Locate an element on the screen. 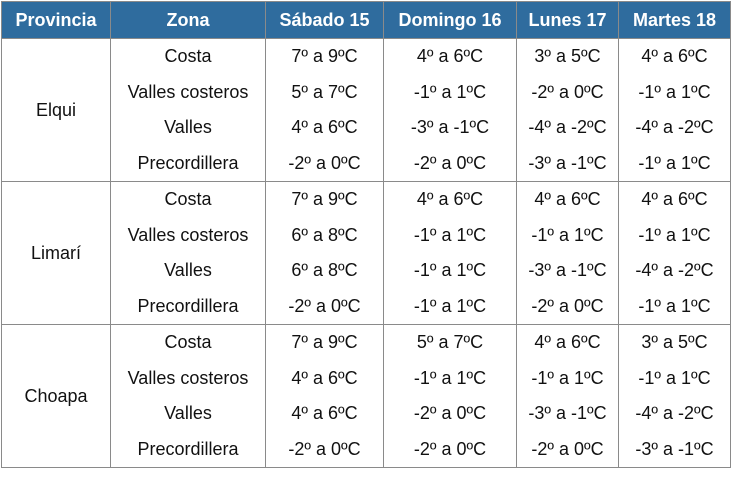 The height and width of the screenshot is (481, 731). column-header: Martes 18 is located at coordinates (674, 20).